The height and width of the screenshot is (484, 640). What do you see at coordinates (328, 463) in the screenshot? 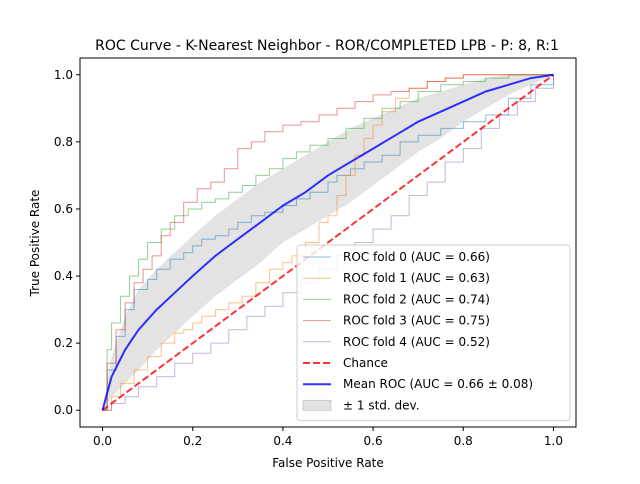
I see `x-axis-label: False Positive Rate` at bounding box center [328, 463].